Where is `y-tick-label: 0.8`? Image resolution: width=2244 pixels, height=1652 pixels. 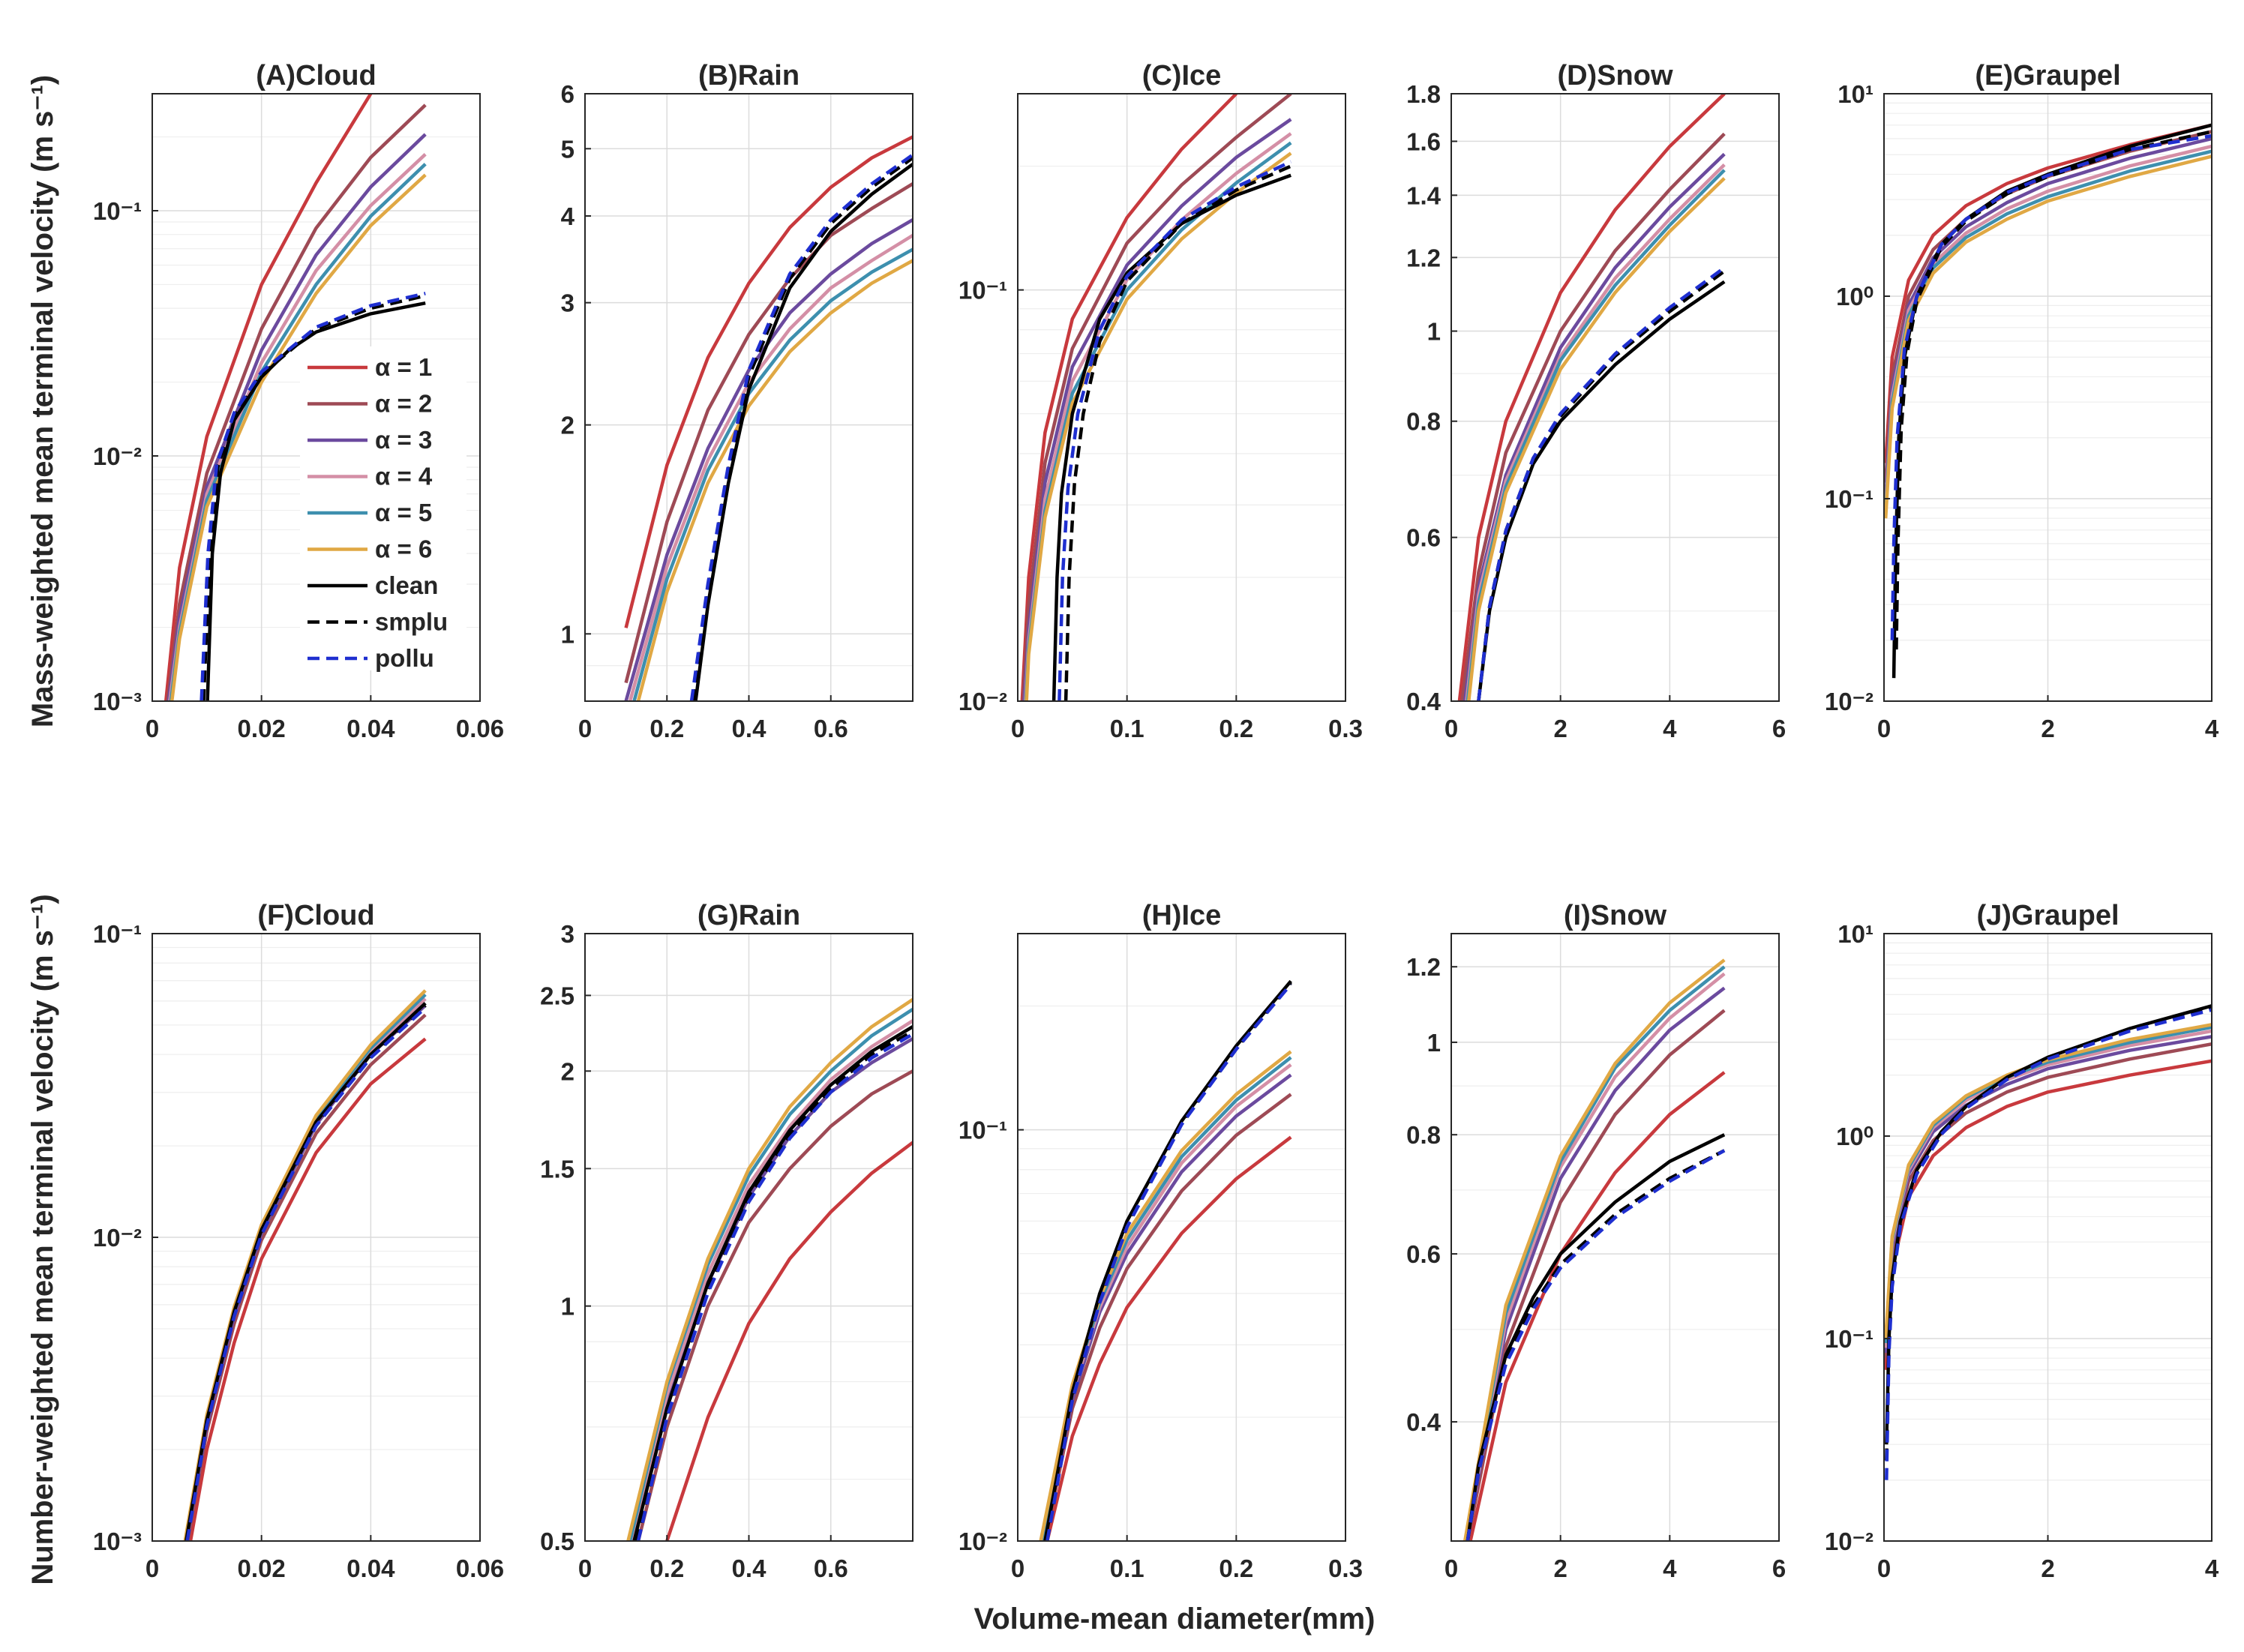
y-tick-label: 0.8 is located at coordinates (1423, 422).